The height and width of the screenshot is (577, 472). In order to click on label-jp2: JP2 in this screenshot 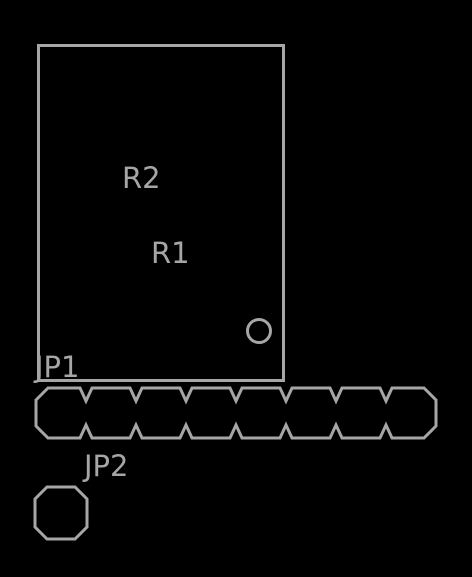, I will do `click(105, 466)`.